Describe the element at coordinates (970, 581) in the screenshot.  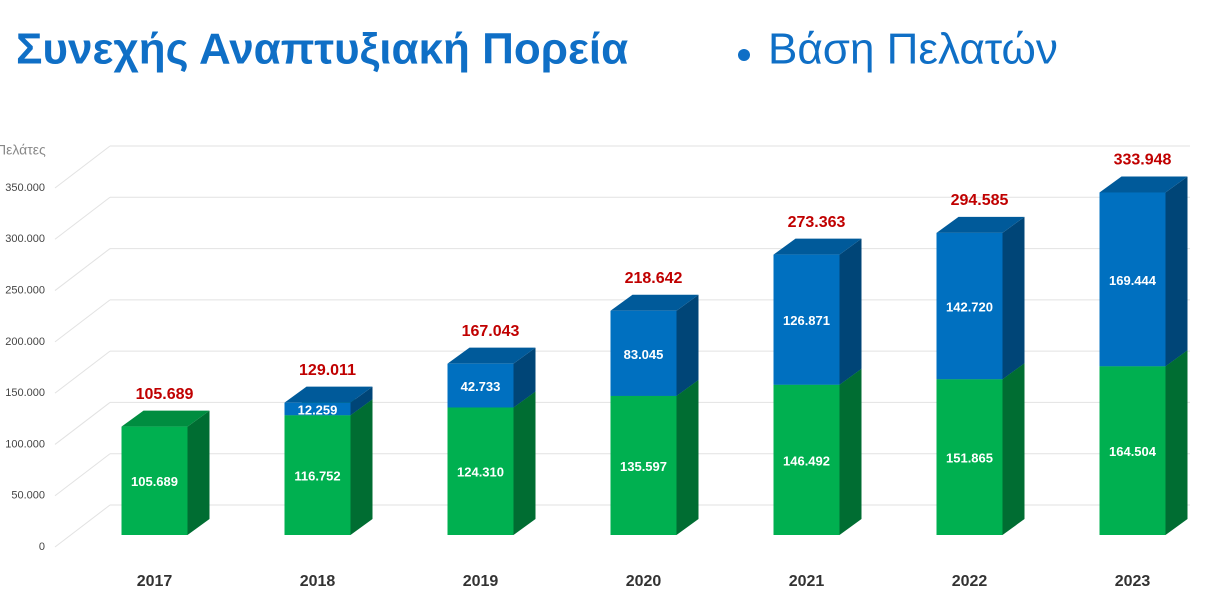
I see `x-tick-label: 2022` at that location.